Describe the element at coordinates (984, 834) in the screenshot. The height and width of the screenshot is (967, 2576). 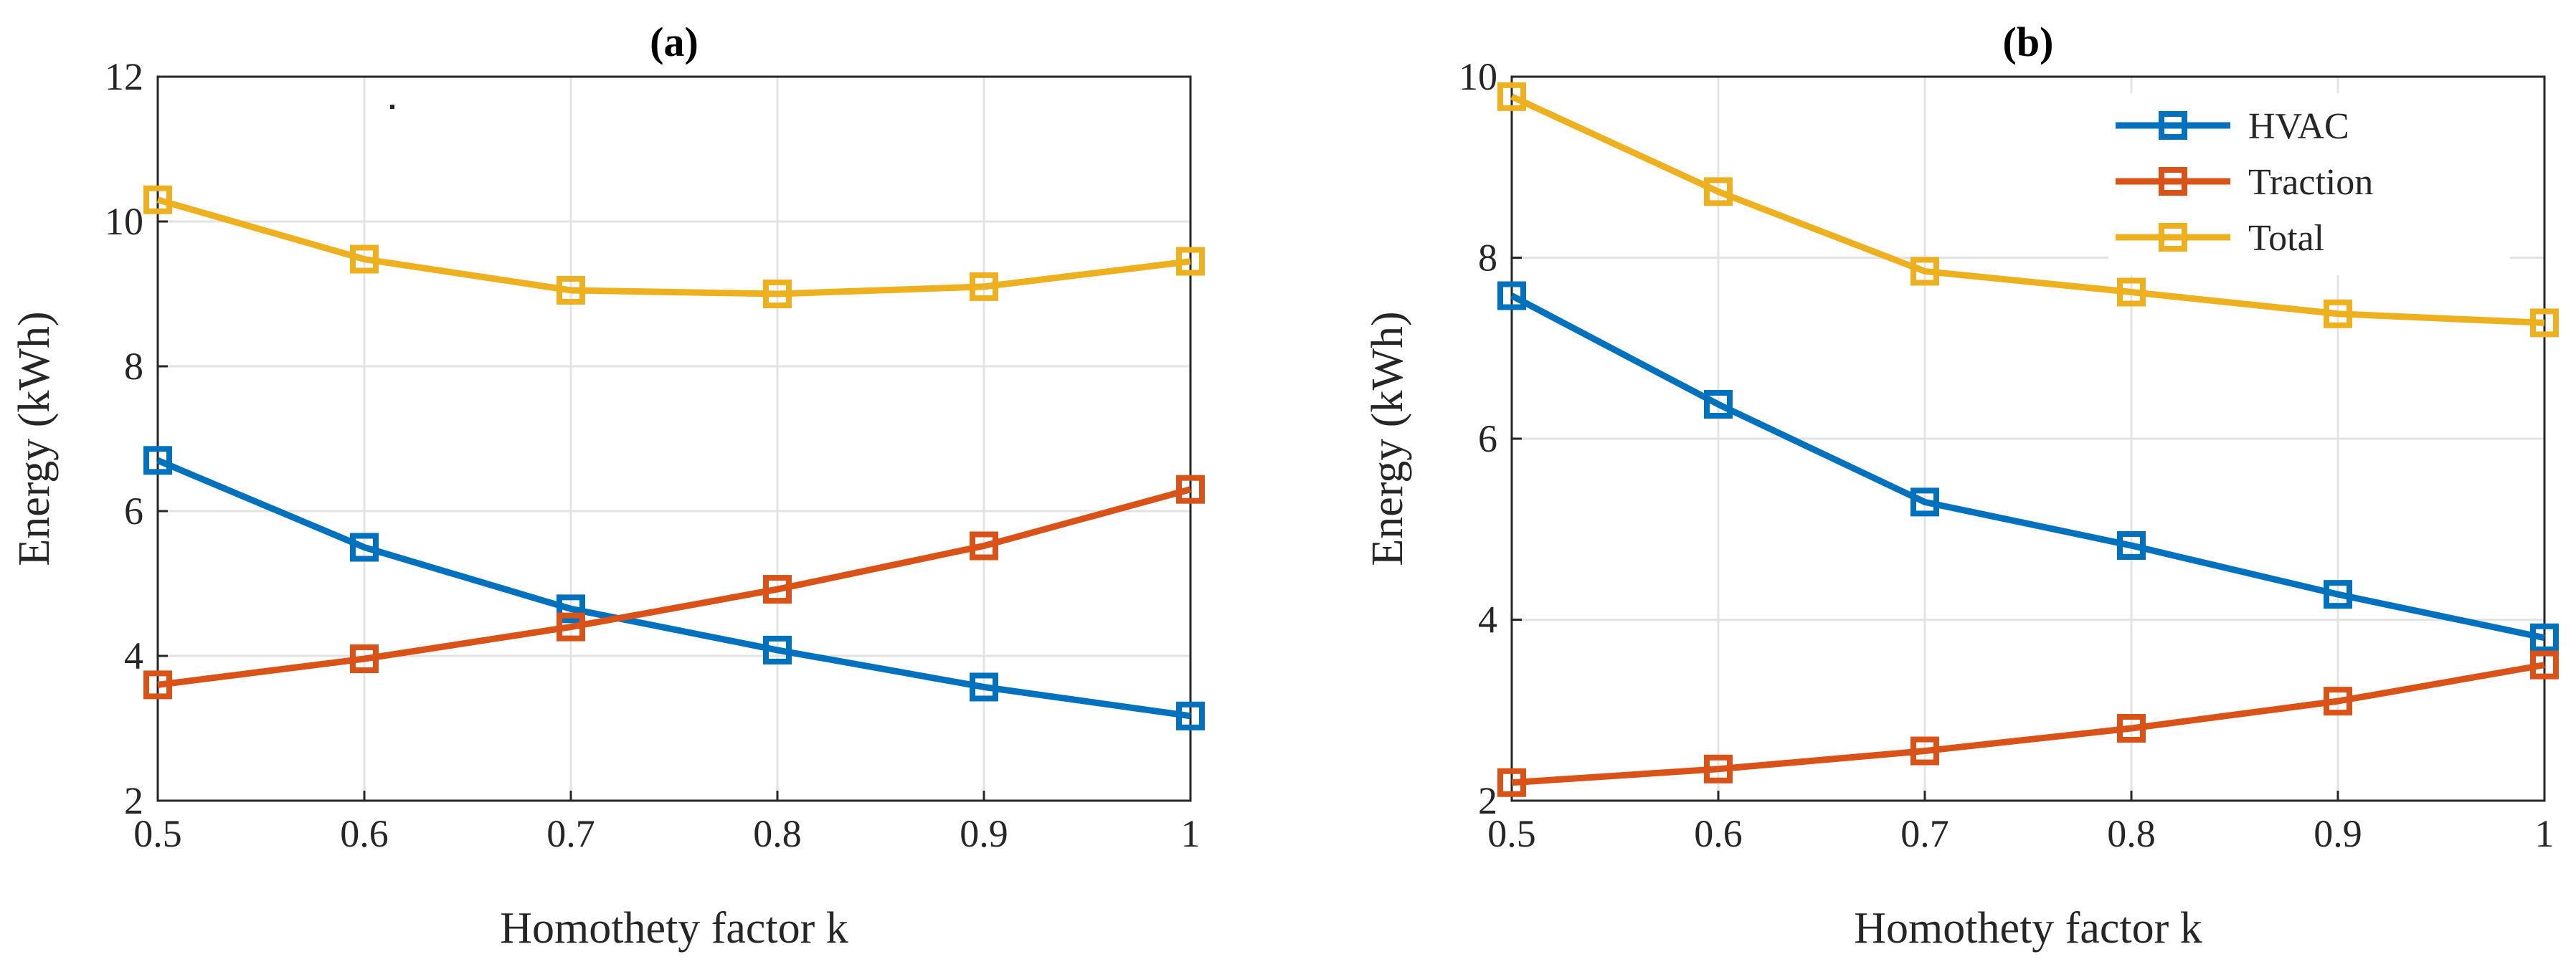
I see `panel-a-xtick-label: 0.9` at that location.